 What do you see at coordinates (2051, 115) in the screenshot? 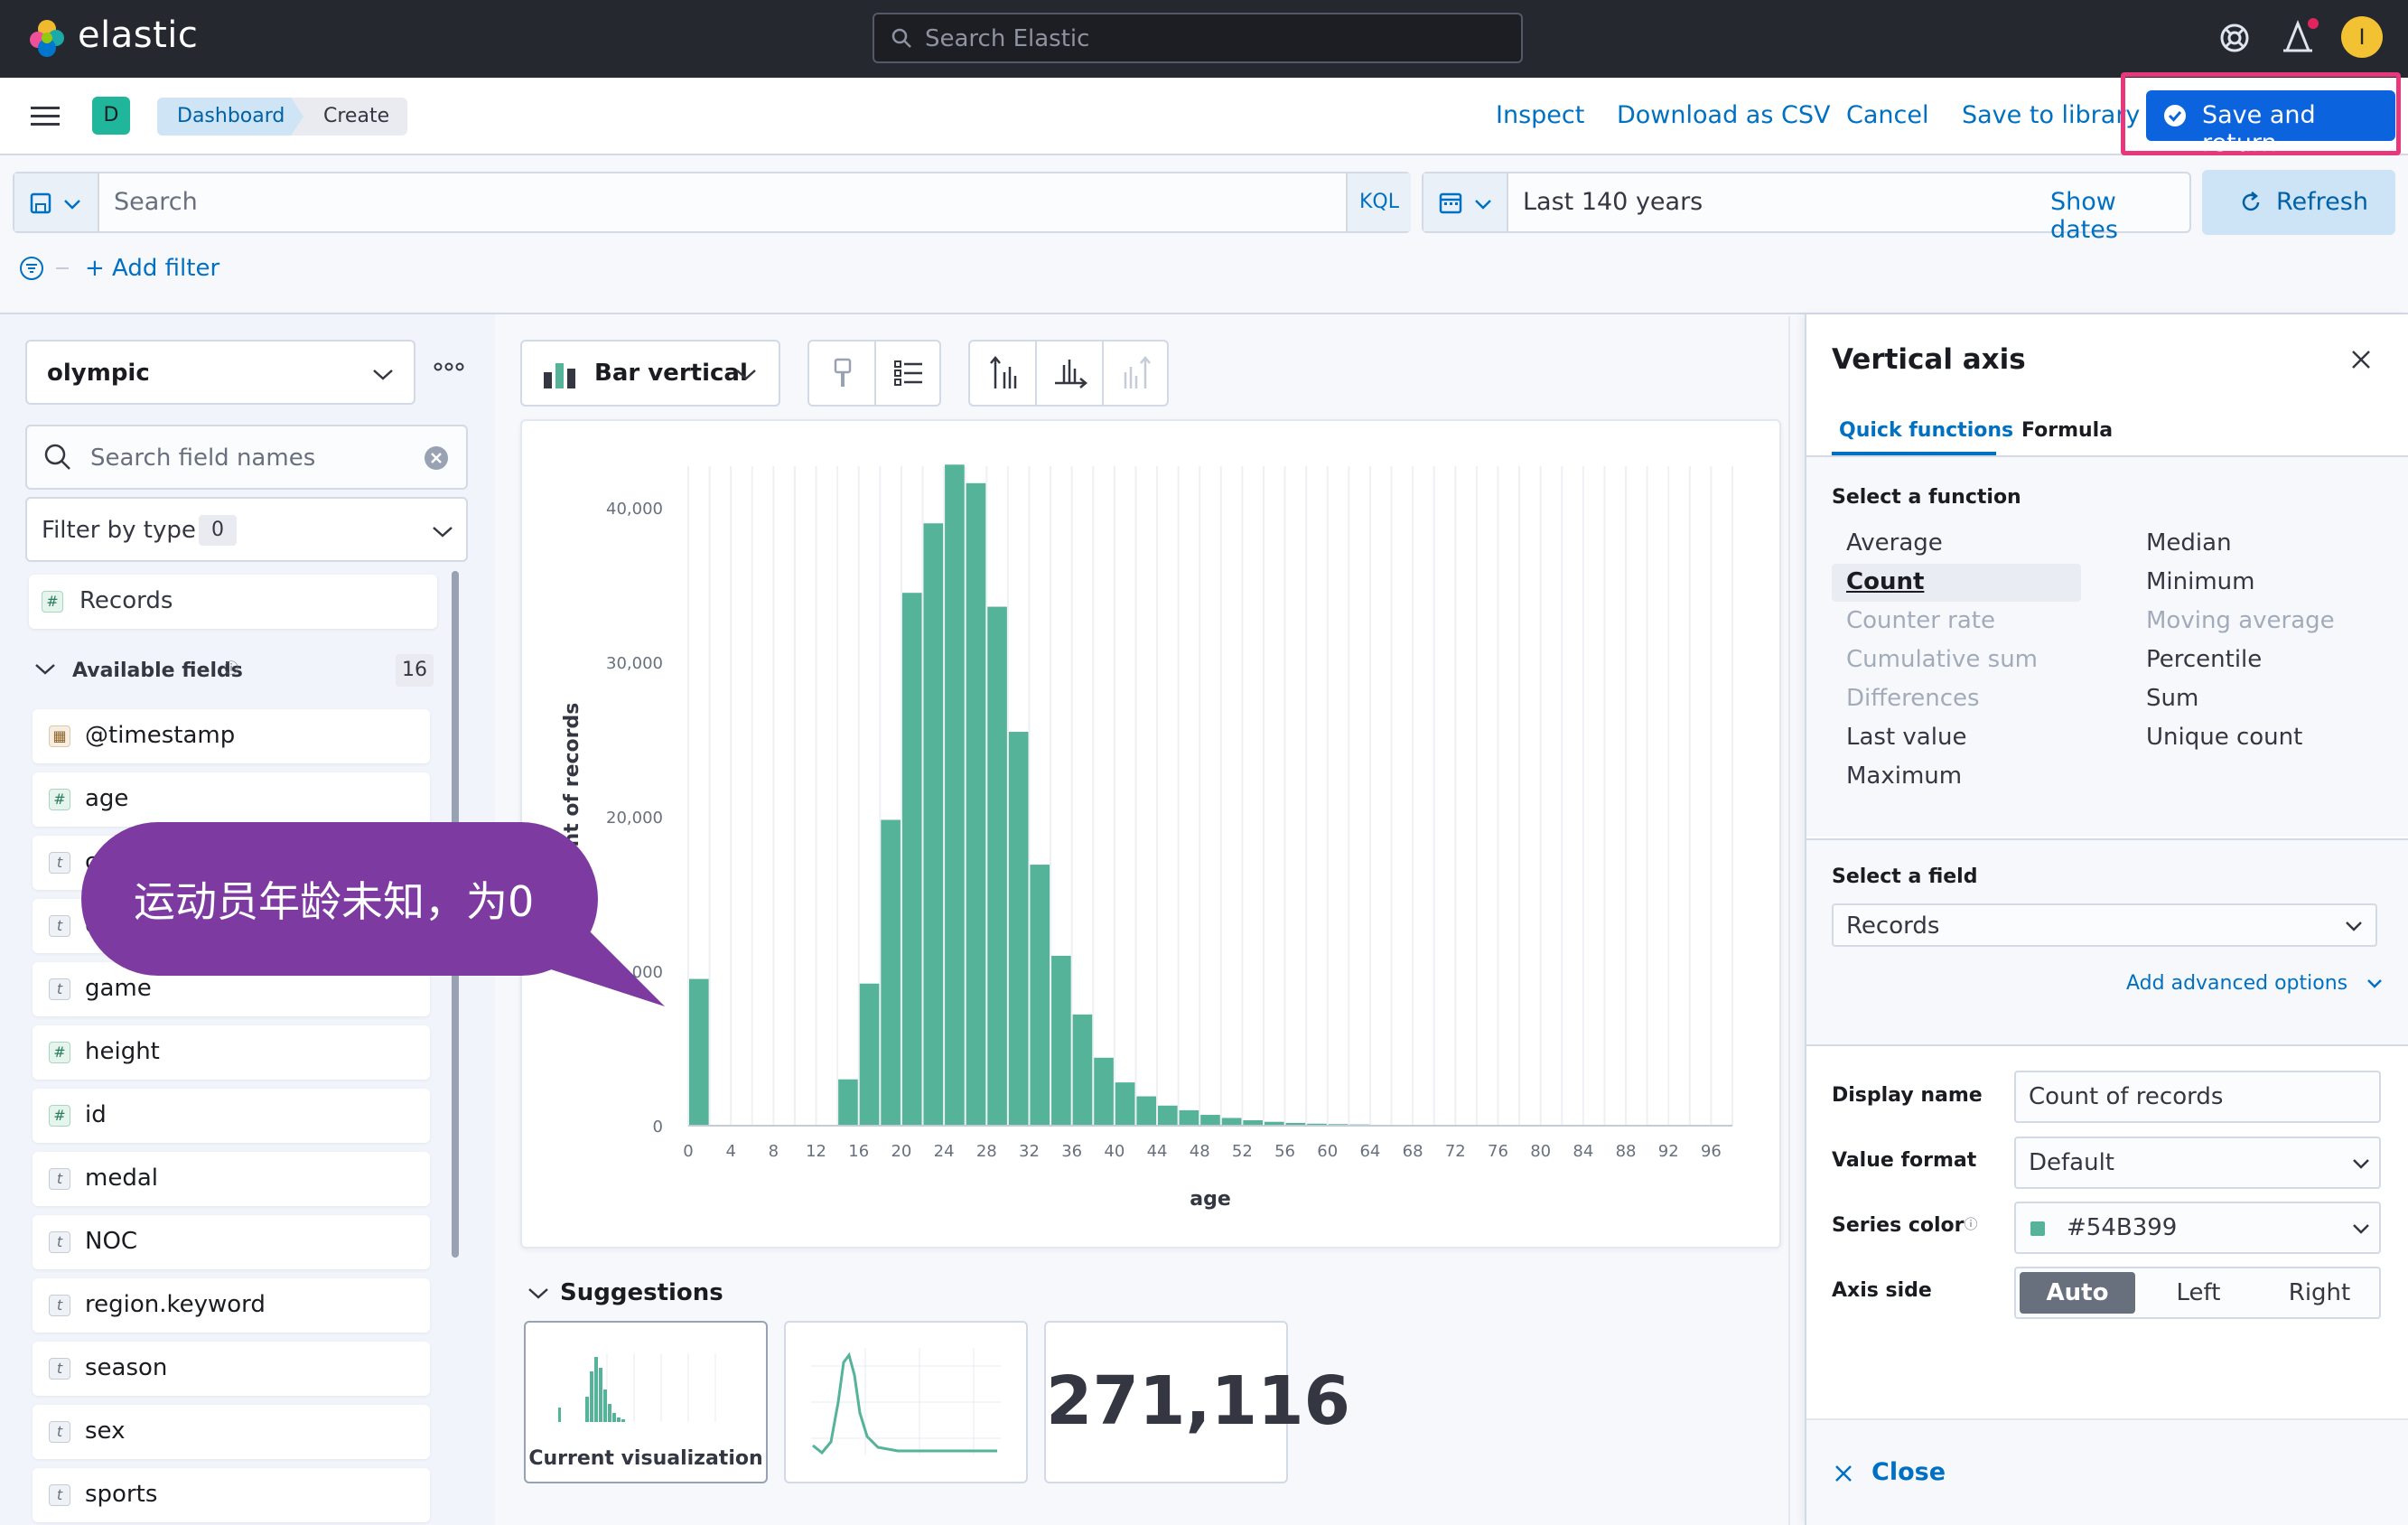
I see `save-to-library-link: Save to library` at bounding box center [2051, 115].